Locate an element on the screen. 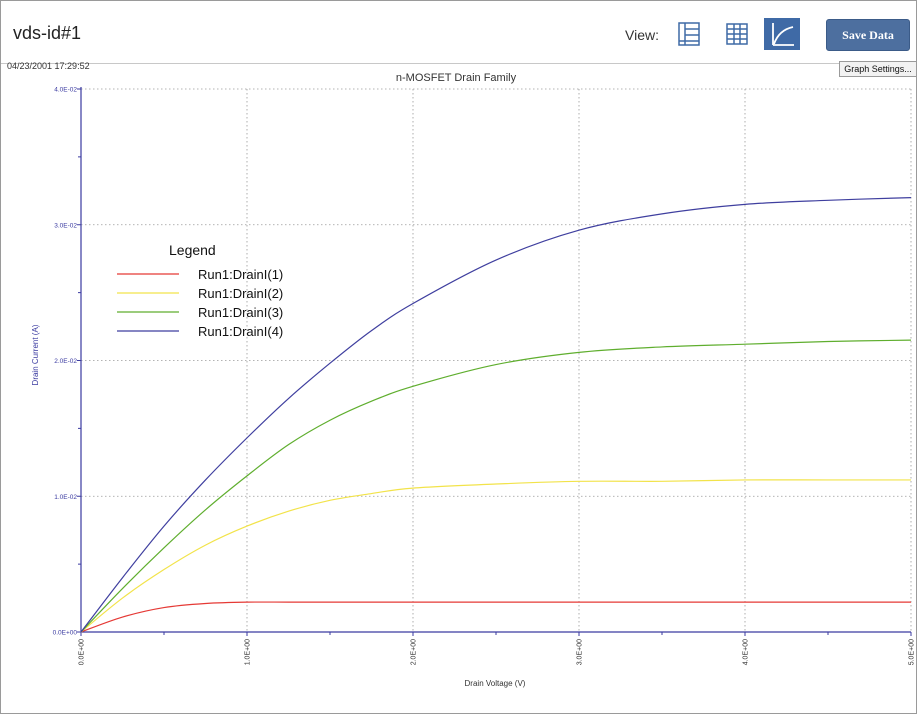 This screenshot has width=920, height=717. y-tick-label: 4.0E-02 is located at coordinates (65, 90).